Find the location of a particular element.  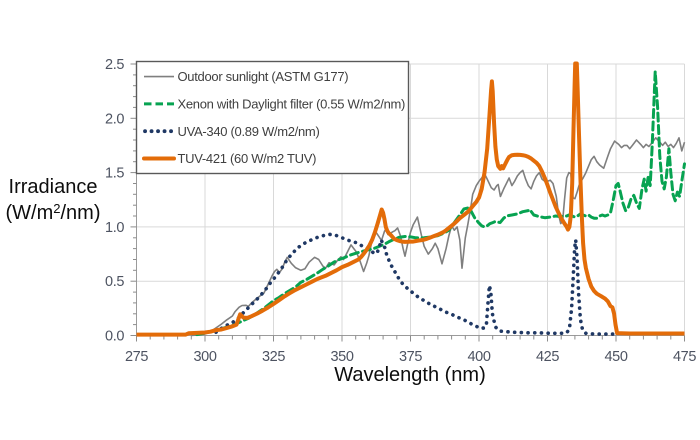

svg-text: 375 is located at coordinates (410, 357).